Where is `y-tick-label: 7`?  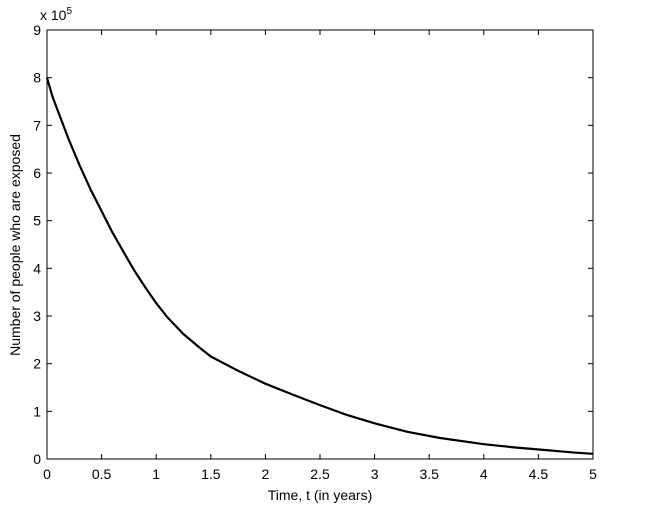
y-tick-label: 7 is located at coordinates (37, 125).